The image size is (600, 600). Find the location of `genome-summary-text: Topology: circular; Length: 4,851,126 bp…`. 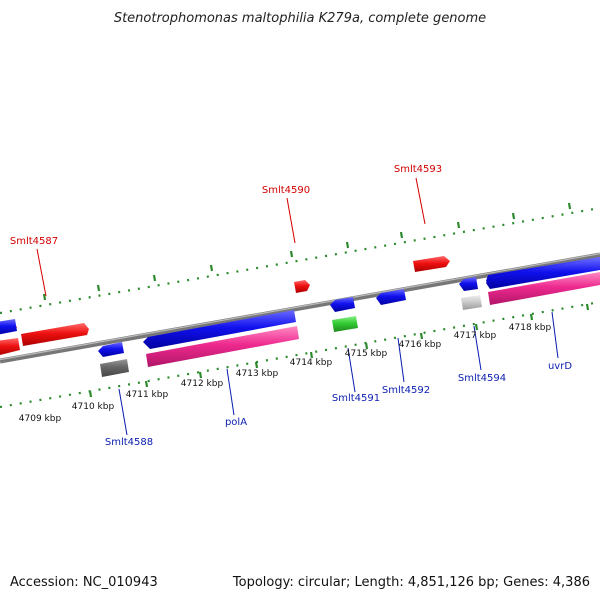

genome-summary-text: Topology: circular; Length: 4,851,126 bp… is located at coordinates (411, 582).